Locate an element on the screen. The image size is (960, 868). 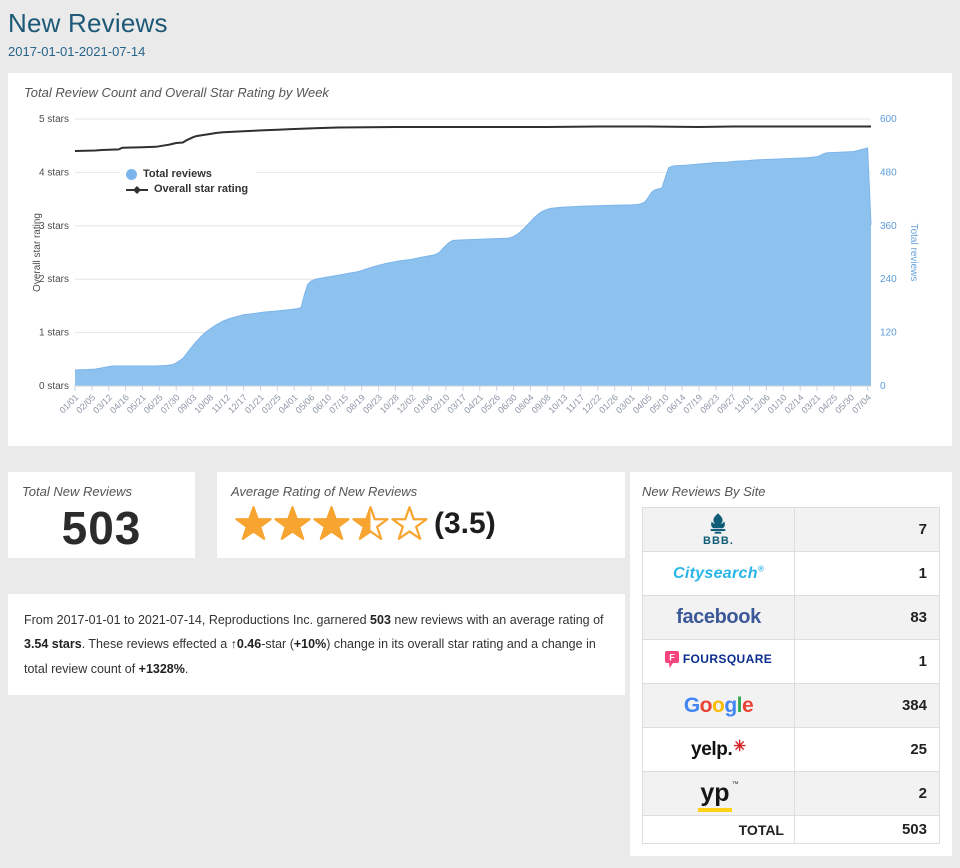
site-logo-cell: BBB. is located at coordinates (718, 529).